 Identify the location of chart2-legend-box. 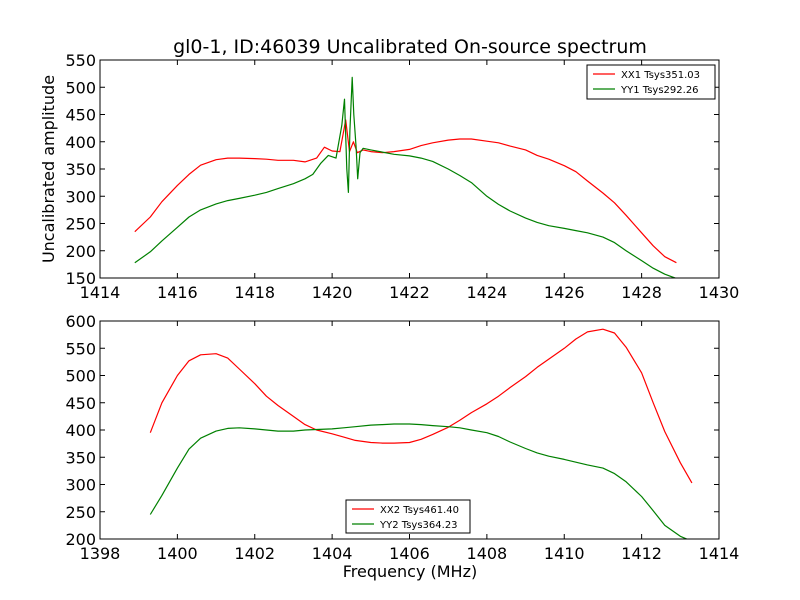
(408, 516).